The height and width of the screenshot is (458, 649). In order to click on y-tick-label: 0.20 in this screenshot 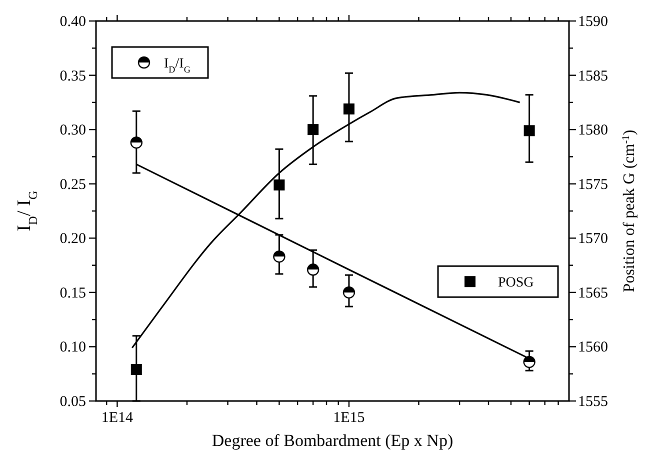, I will do `click(73, 239)`.